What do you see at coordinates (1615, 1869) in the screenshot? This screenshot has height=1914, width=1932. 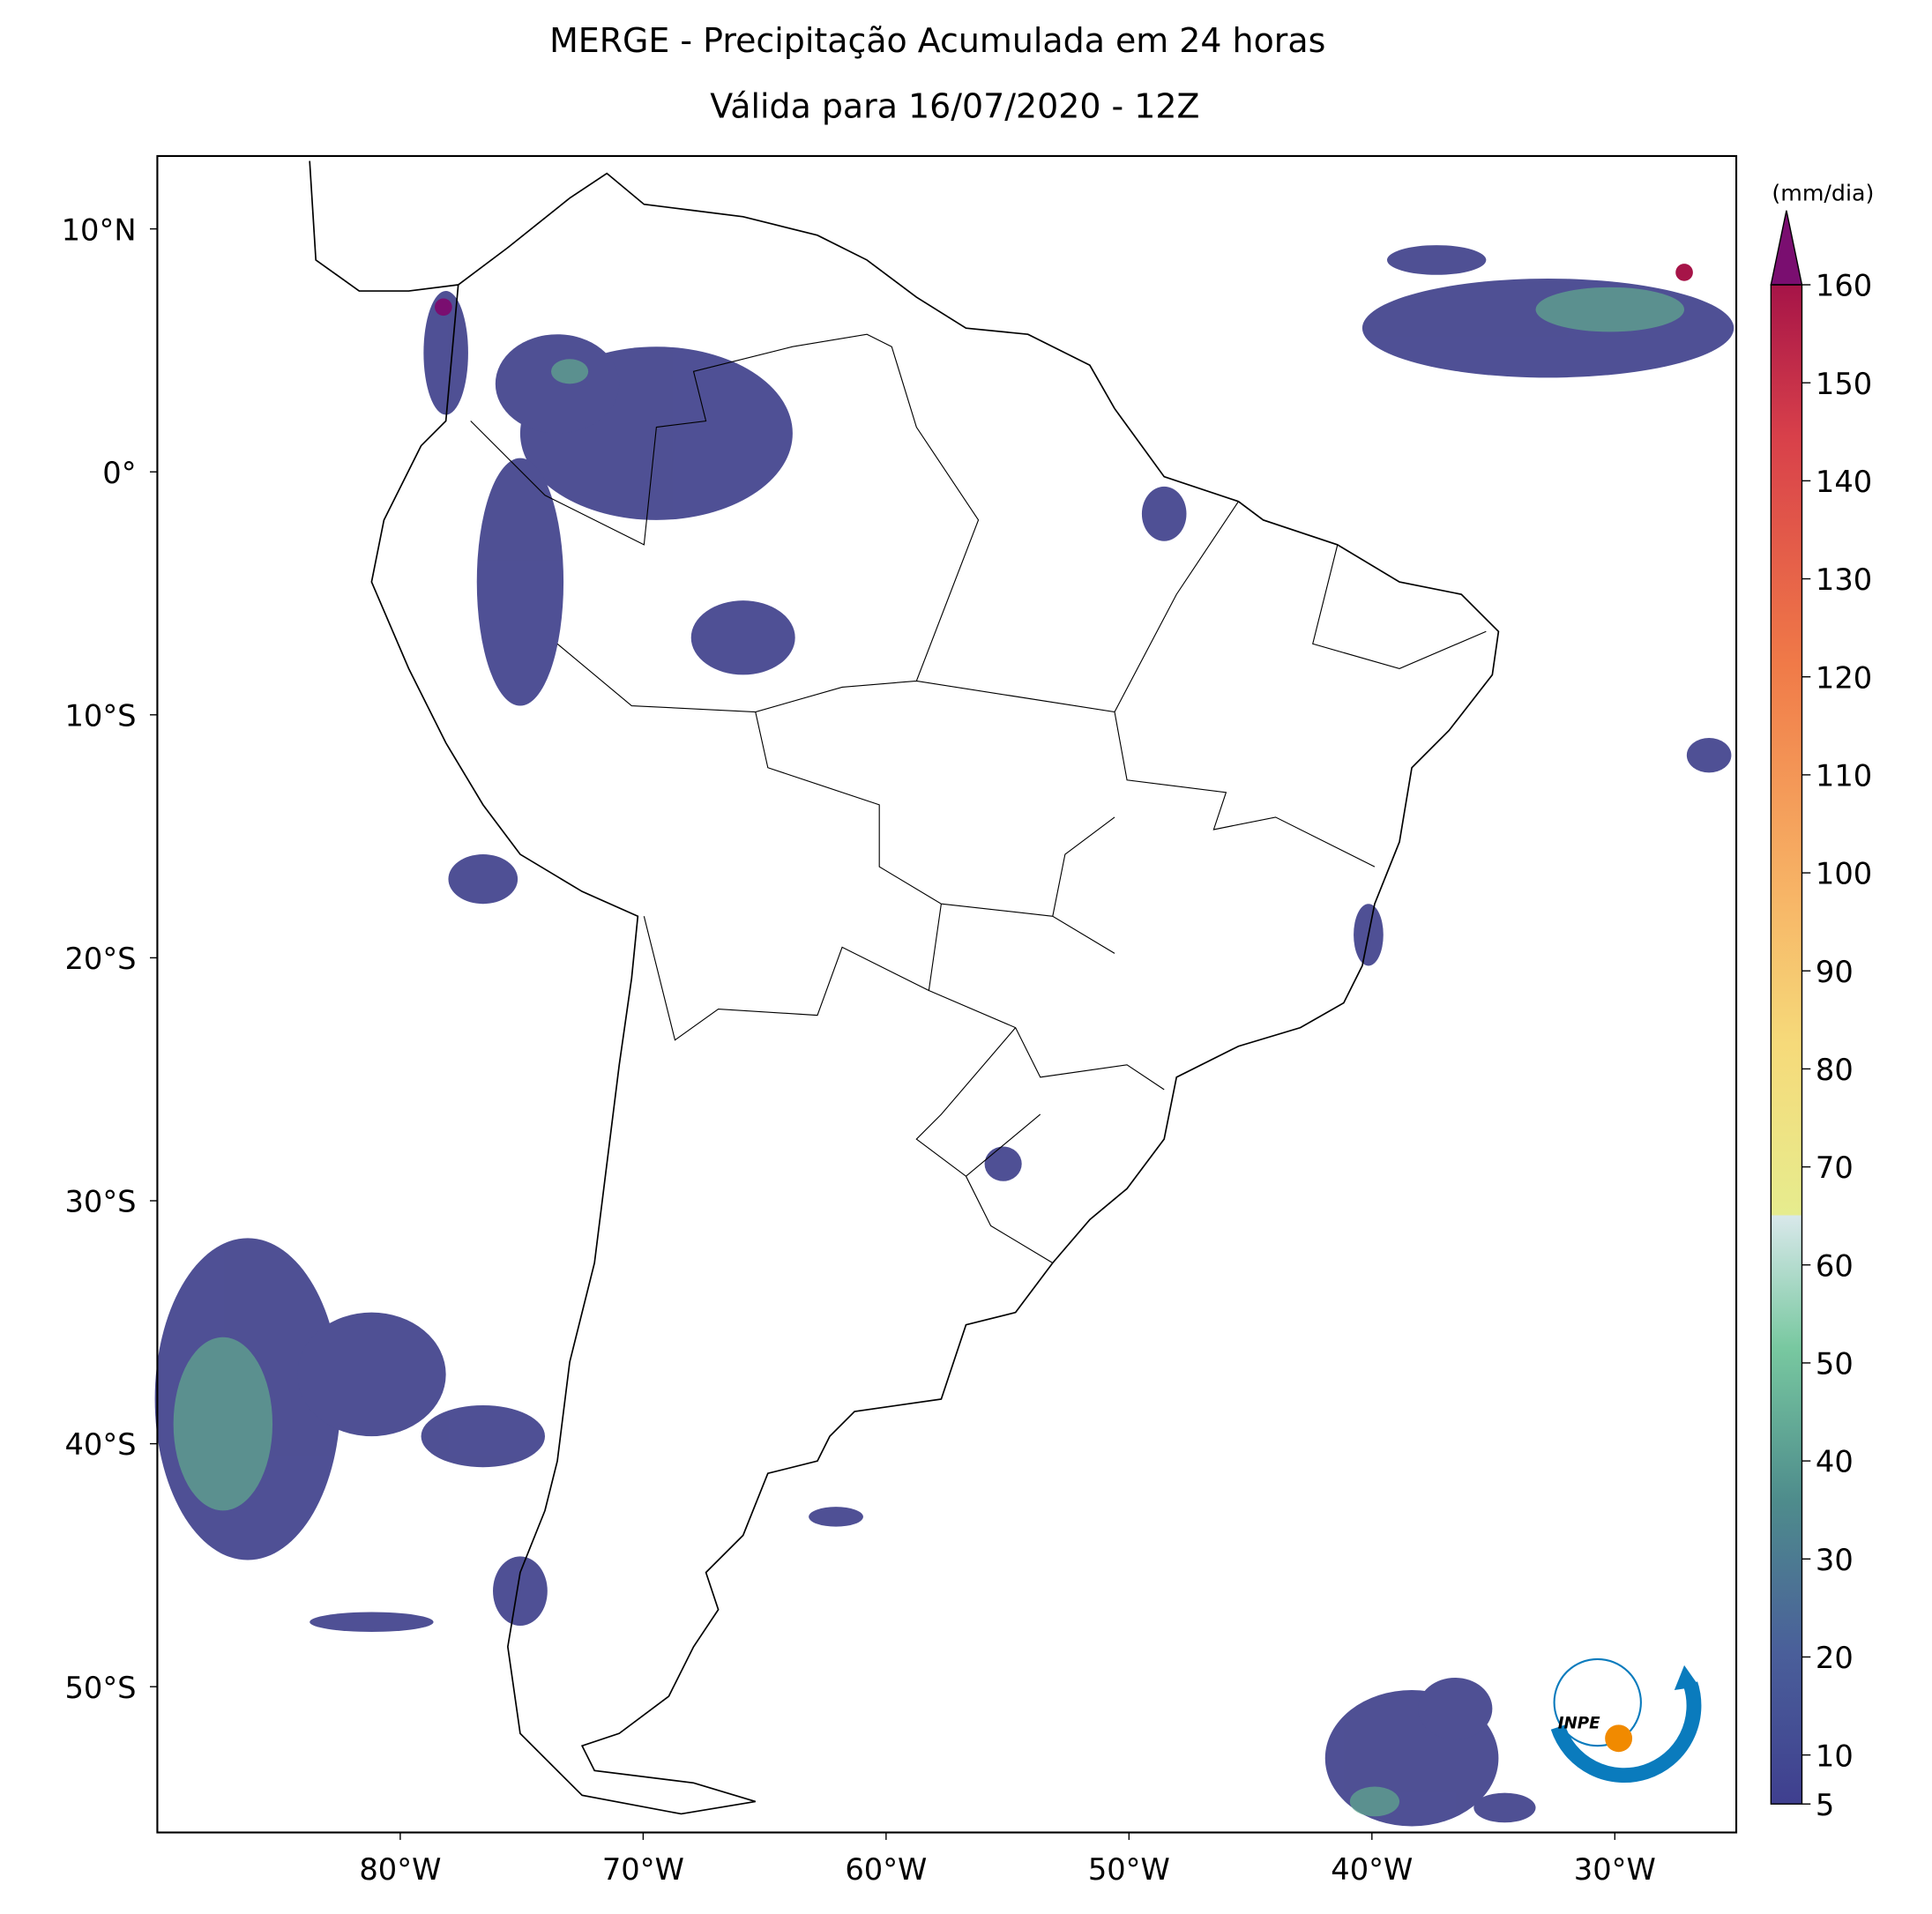 I see `x-tick-label: 30°W` at bounding box center [1615, 1869].